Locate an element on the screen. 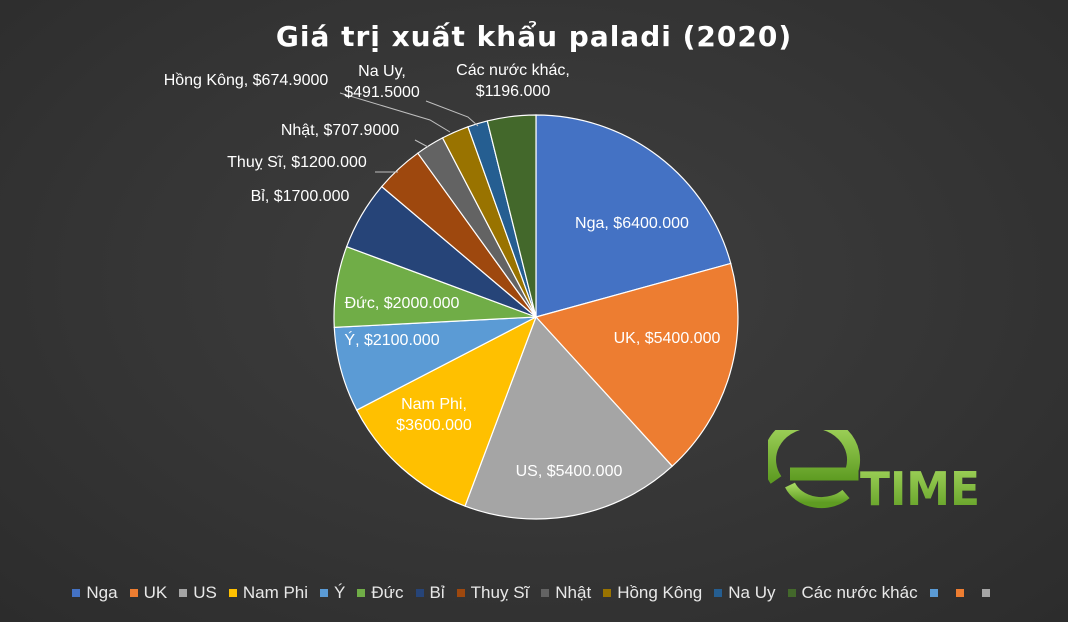 Image resolution: width=1068 pixels, height=622 pixels. logo-e-mark is located at coordinates (814, 469).